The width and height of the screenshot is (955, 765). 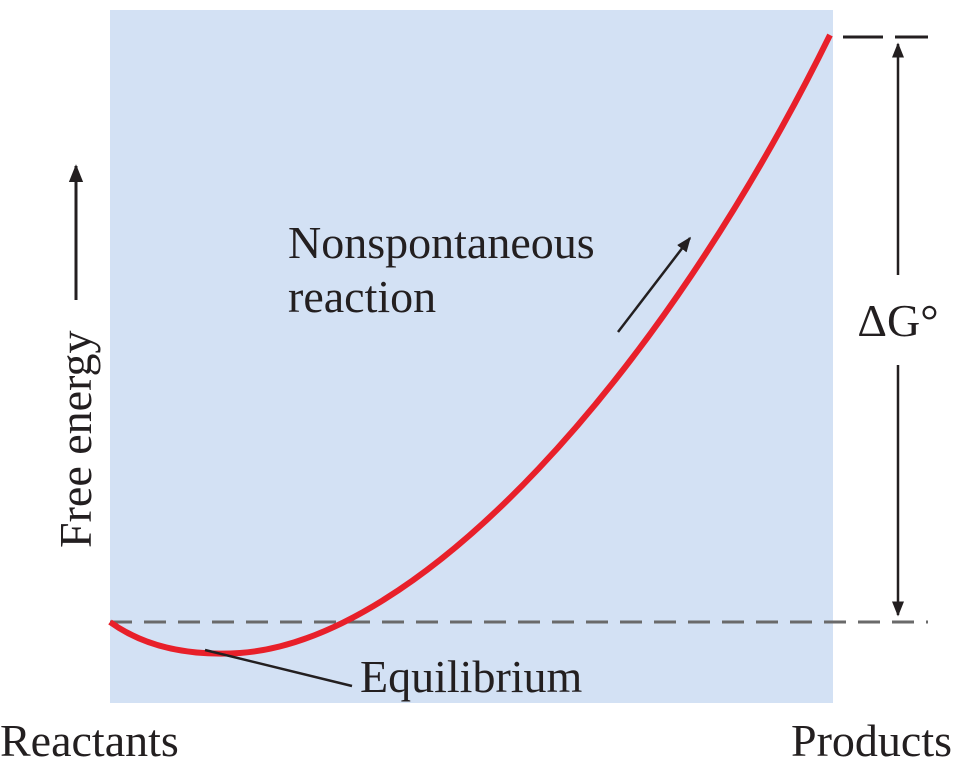 I want to click on direction-arrow, so click(x=654, y=284).